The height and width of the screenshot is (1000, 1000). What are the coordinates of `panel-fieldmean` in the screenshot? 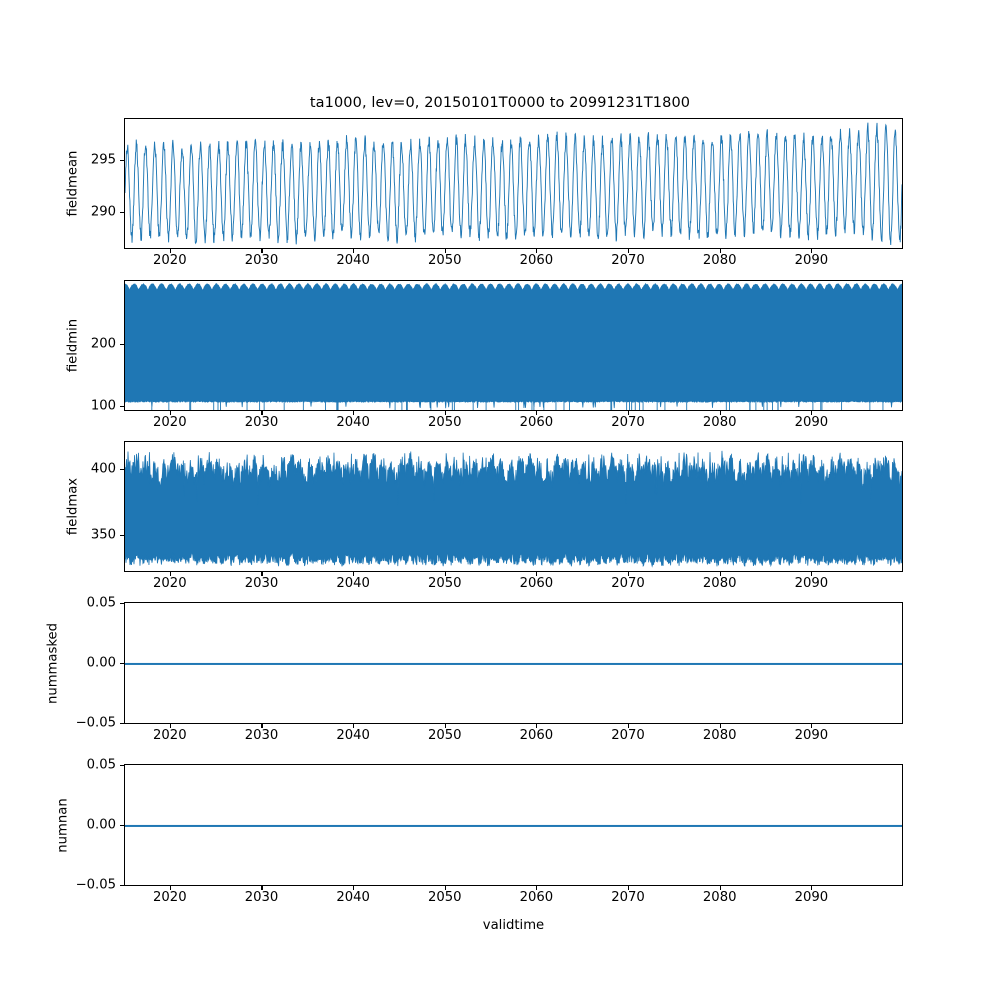 It's located at (513, 183).